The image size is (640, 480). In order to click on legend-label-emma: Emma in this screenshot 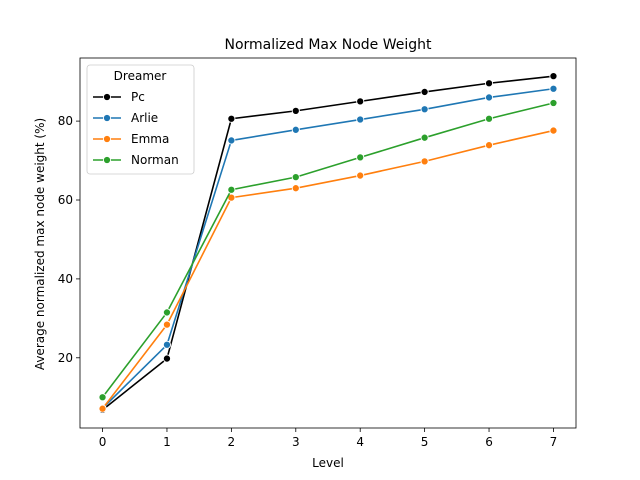, I will do `click(150, 139)`.